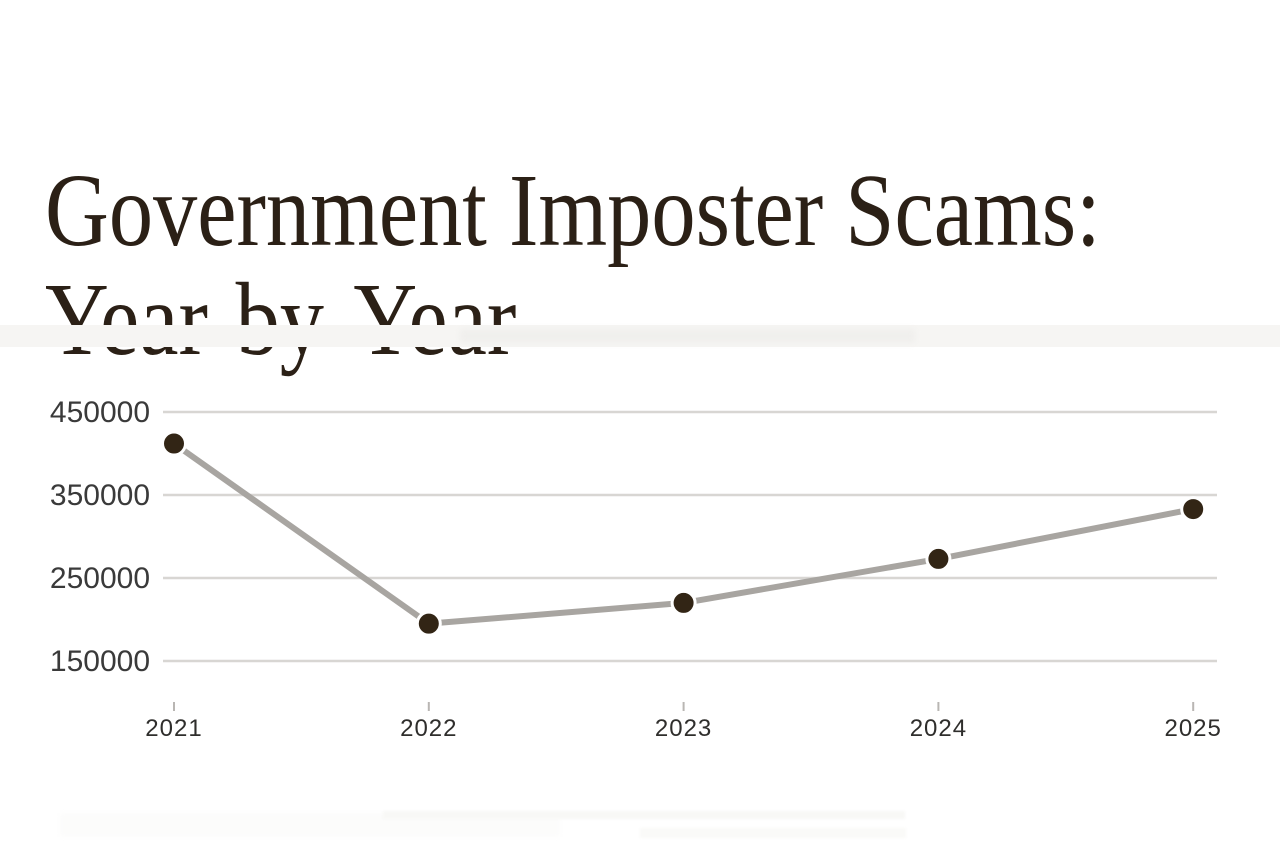 The width and height of the screenshot is (1280, 859). I want to click on y-axis-label: 250000, so click(99, 578).